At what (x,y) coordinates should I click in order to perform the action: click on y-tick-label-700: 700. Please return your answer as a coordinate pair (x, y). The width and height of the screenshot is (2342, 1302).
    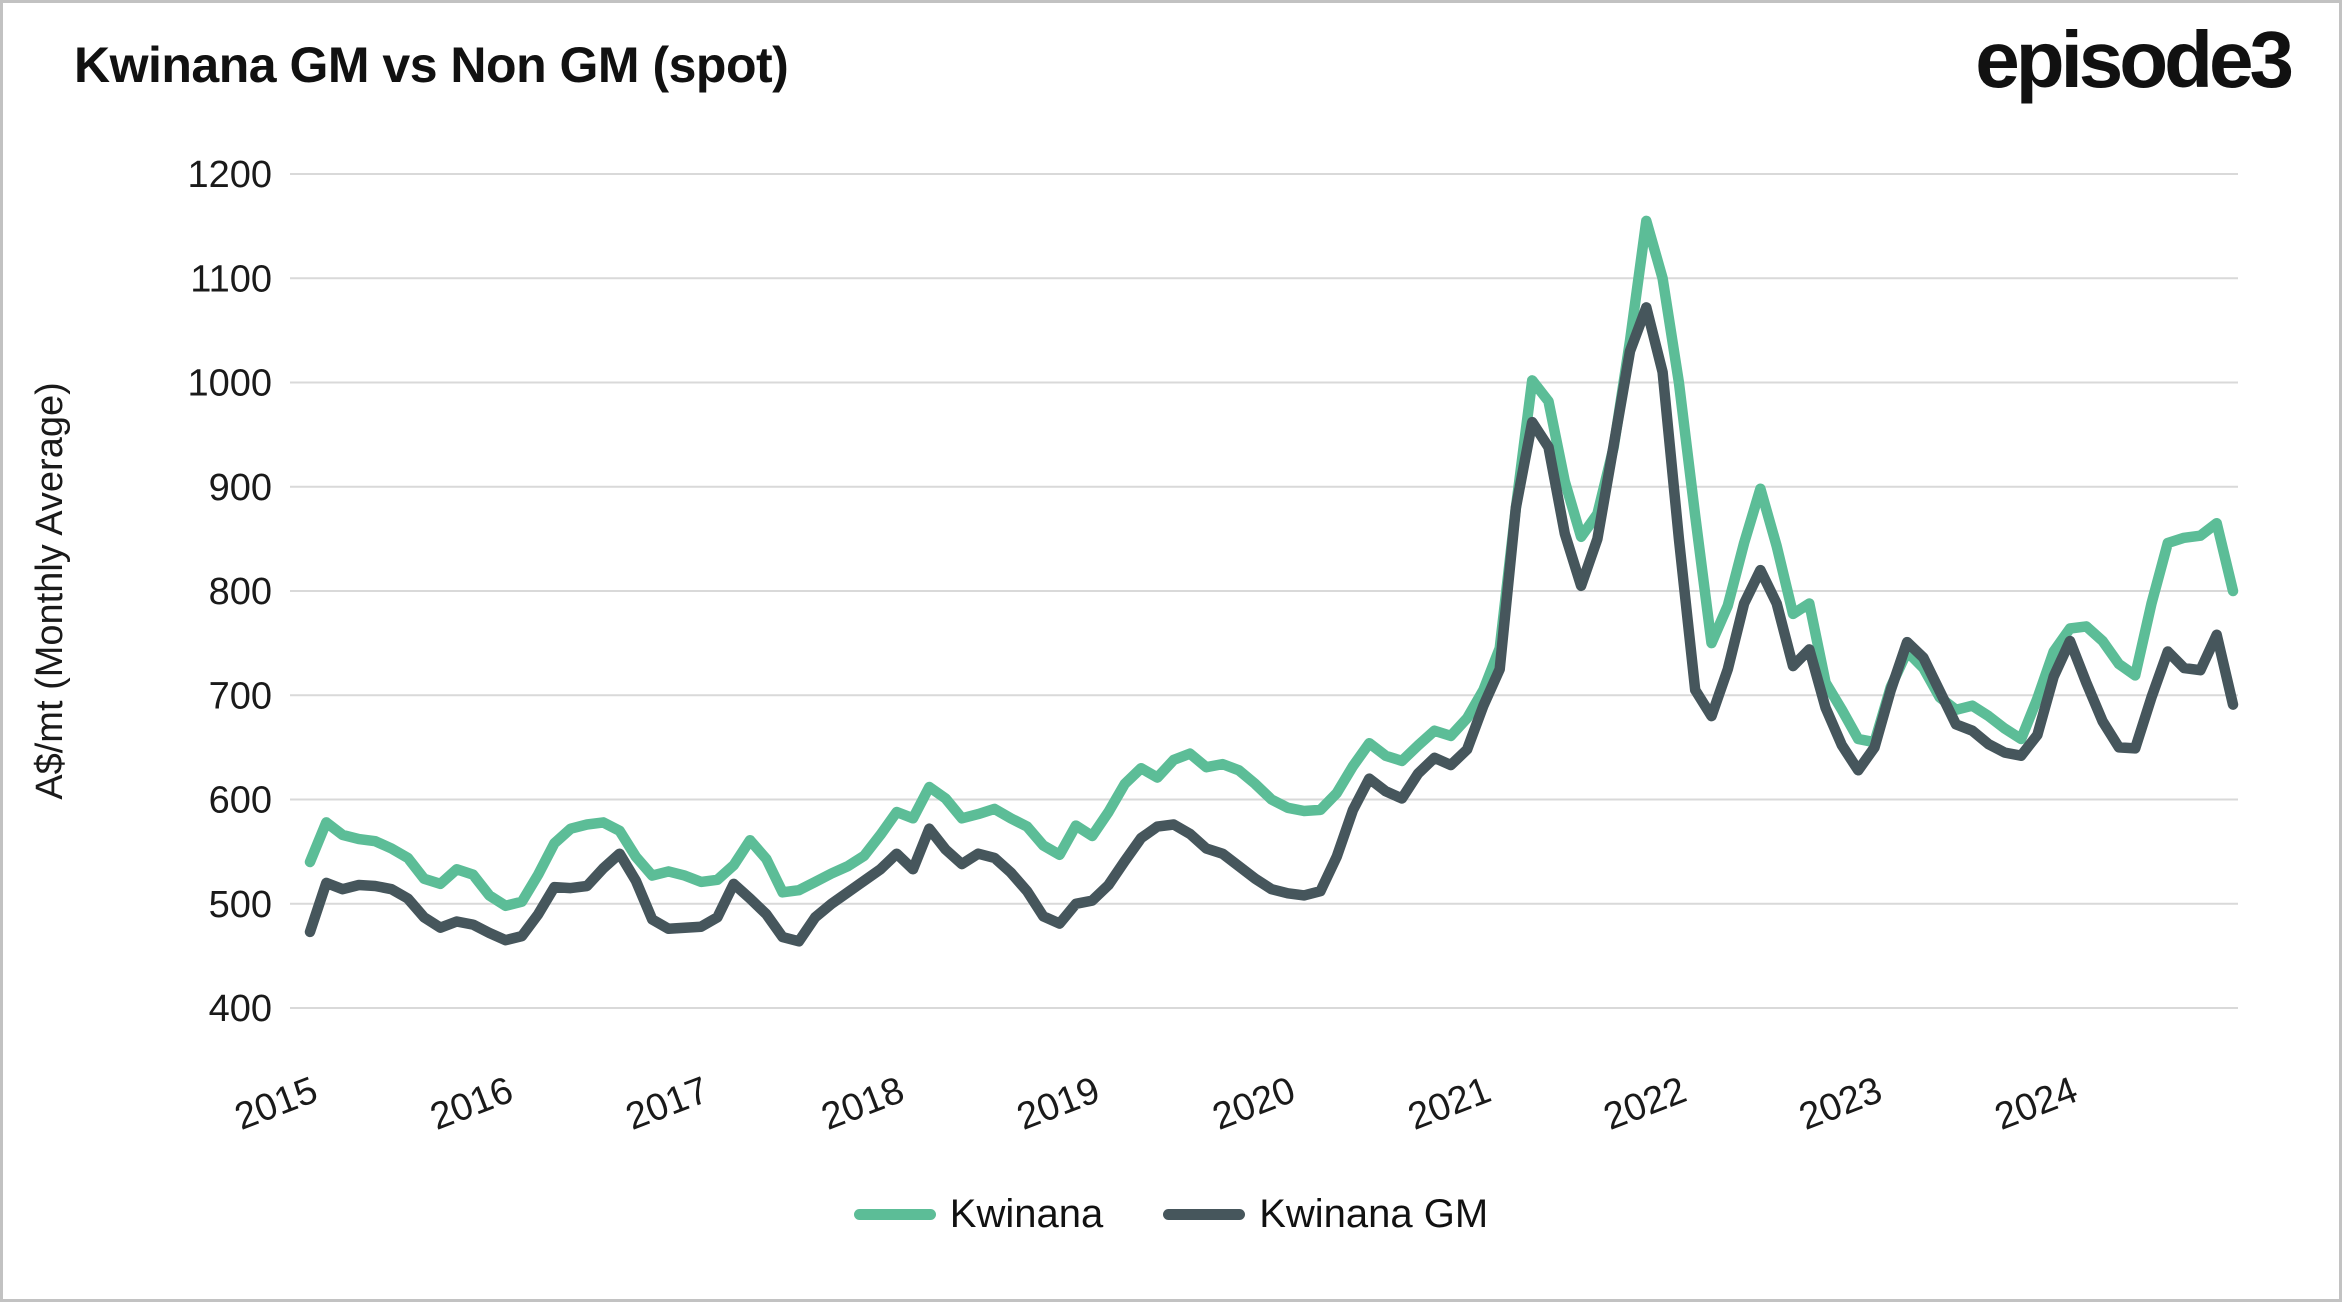
    Looking at the image, I should click on (240, 696).